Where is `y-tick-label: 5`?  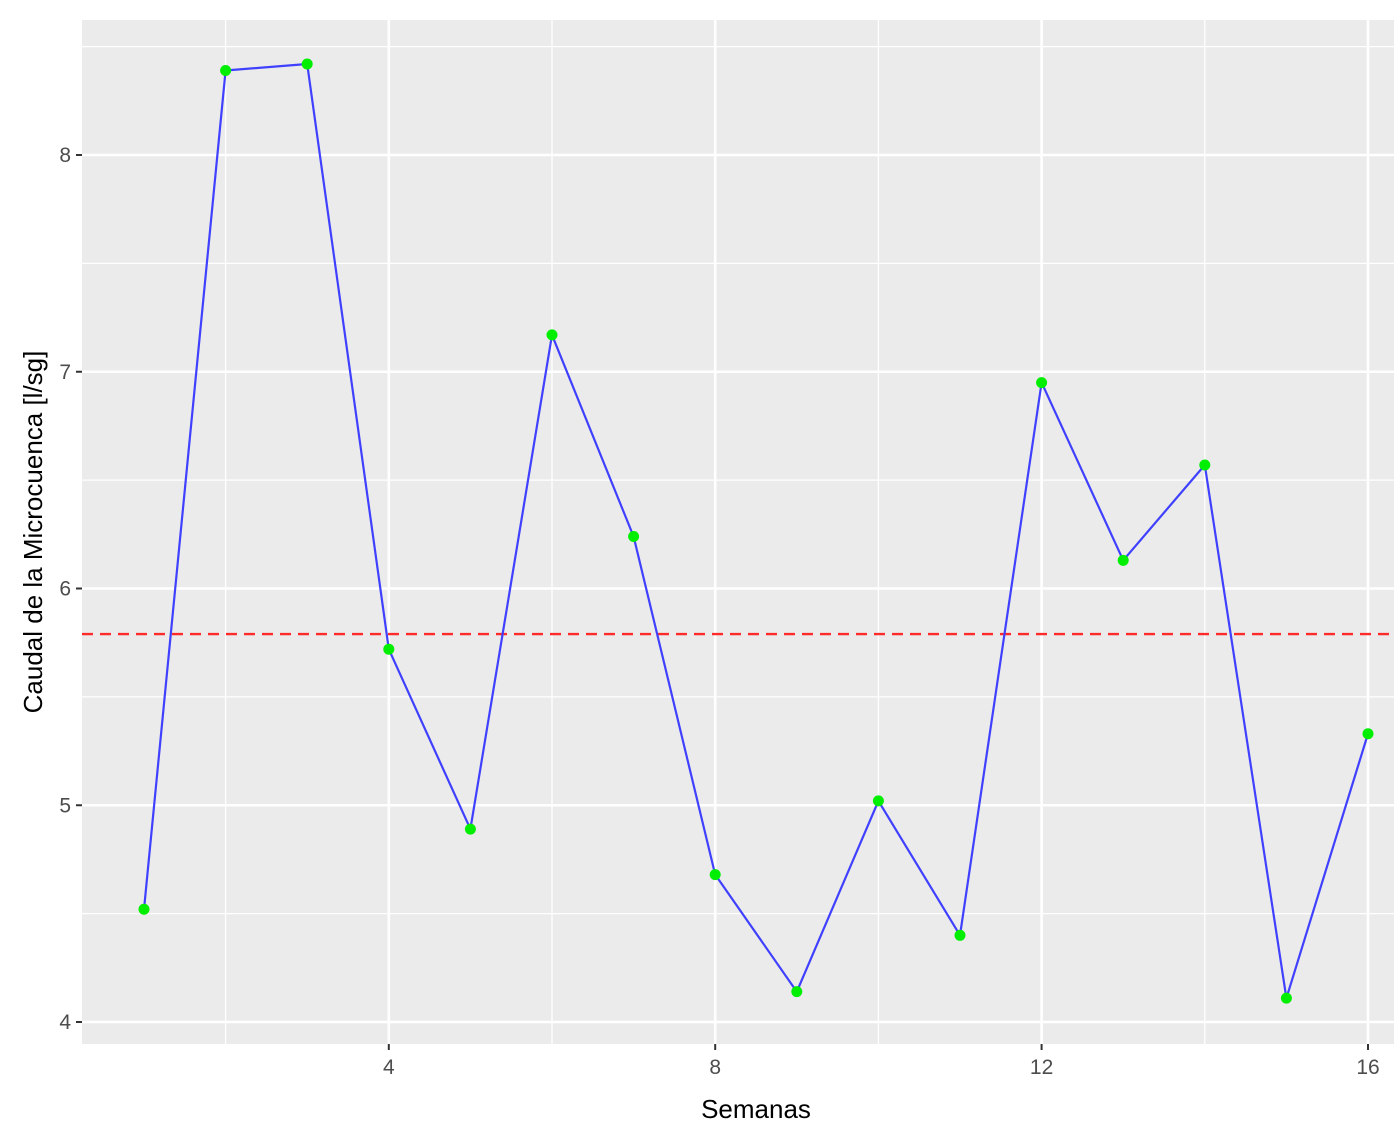 y-tick-label: 5 is located at coordinates (65, 805).